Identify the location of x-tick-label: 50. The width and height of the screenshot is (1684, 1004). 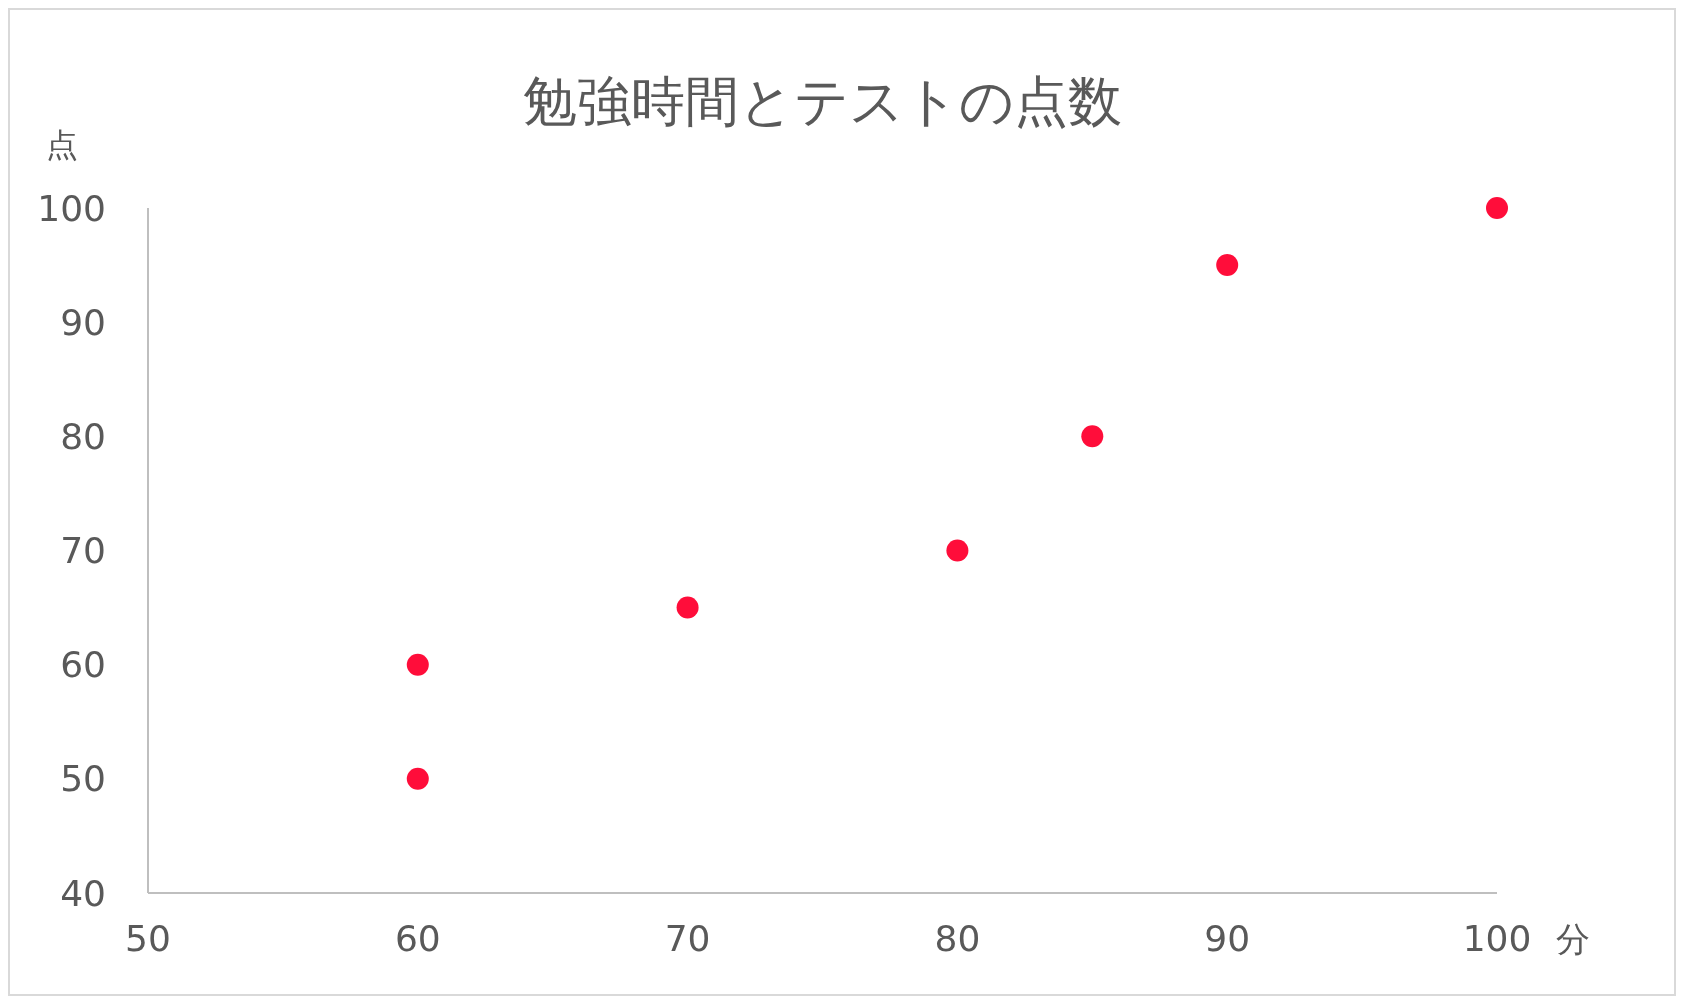
(148, 938).